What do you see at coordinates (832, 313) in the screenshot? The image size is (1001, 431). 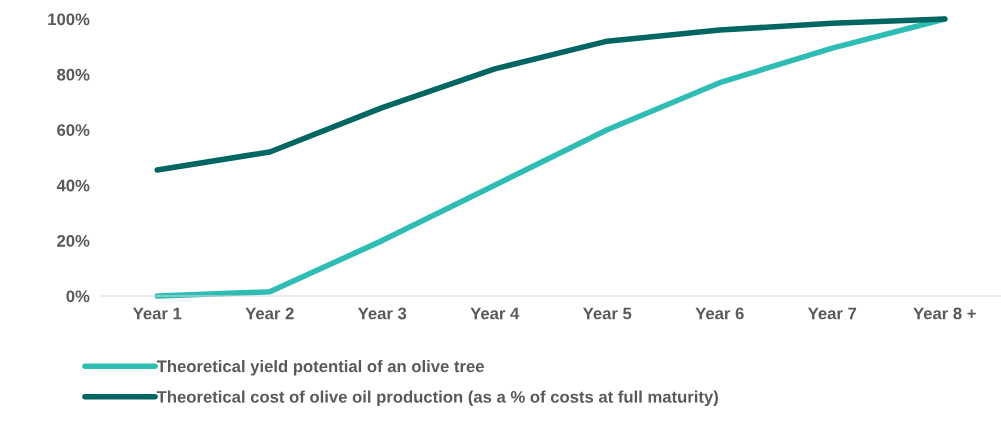 I see `x-tick-label: Year 7` at bounding box center [832, 313].